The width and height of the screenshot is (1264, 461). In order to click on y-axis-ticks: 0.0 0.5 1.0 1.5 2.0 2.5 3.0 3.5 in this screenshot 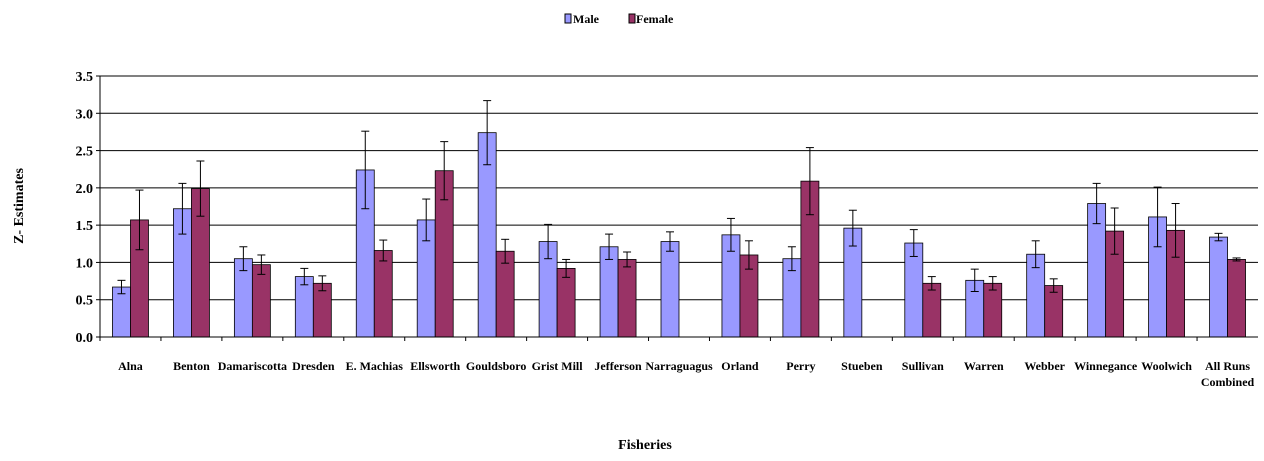, I will do `click(88, 208)`.